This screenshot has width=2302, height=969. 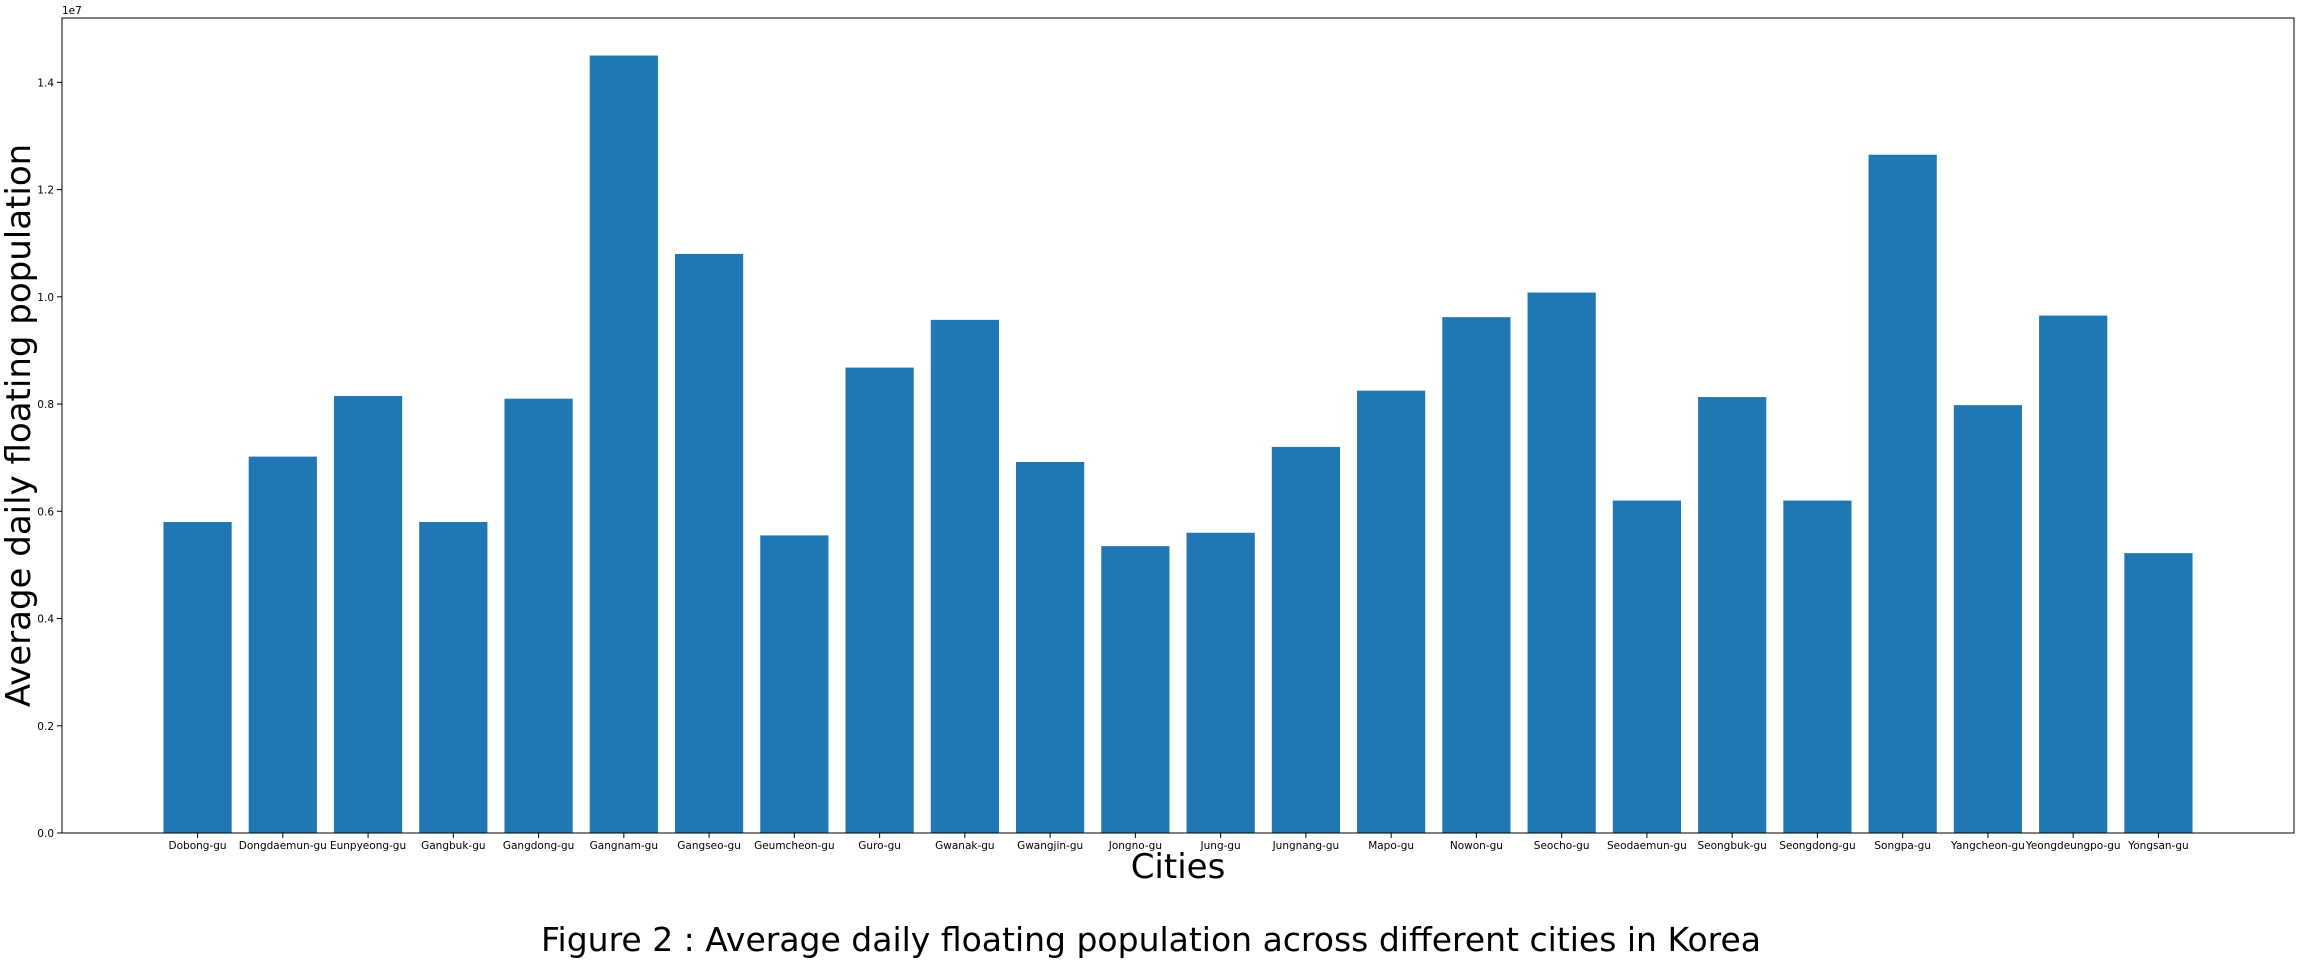 What do you see at coordinates (197, 677) in the screenshot?
I see `bar-dobong-gu` at bounding box center [197, 677].